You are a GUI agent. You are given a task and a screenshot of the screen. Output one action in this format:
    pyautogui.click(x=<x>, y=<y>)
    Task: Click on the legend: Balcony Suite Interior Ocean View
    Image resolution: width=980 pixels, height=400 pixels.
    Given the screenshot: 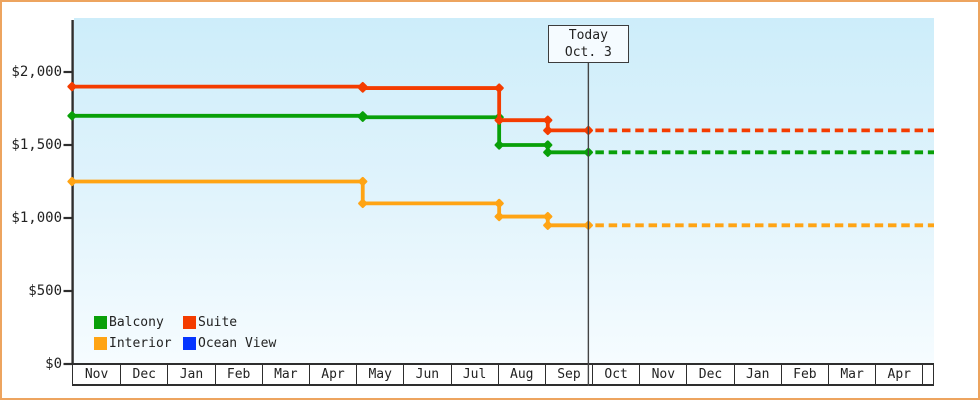 What is the action you would take?
    pyautogui.click(x=185, y=333)
    